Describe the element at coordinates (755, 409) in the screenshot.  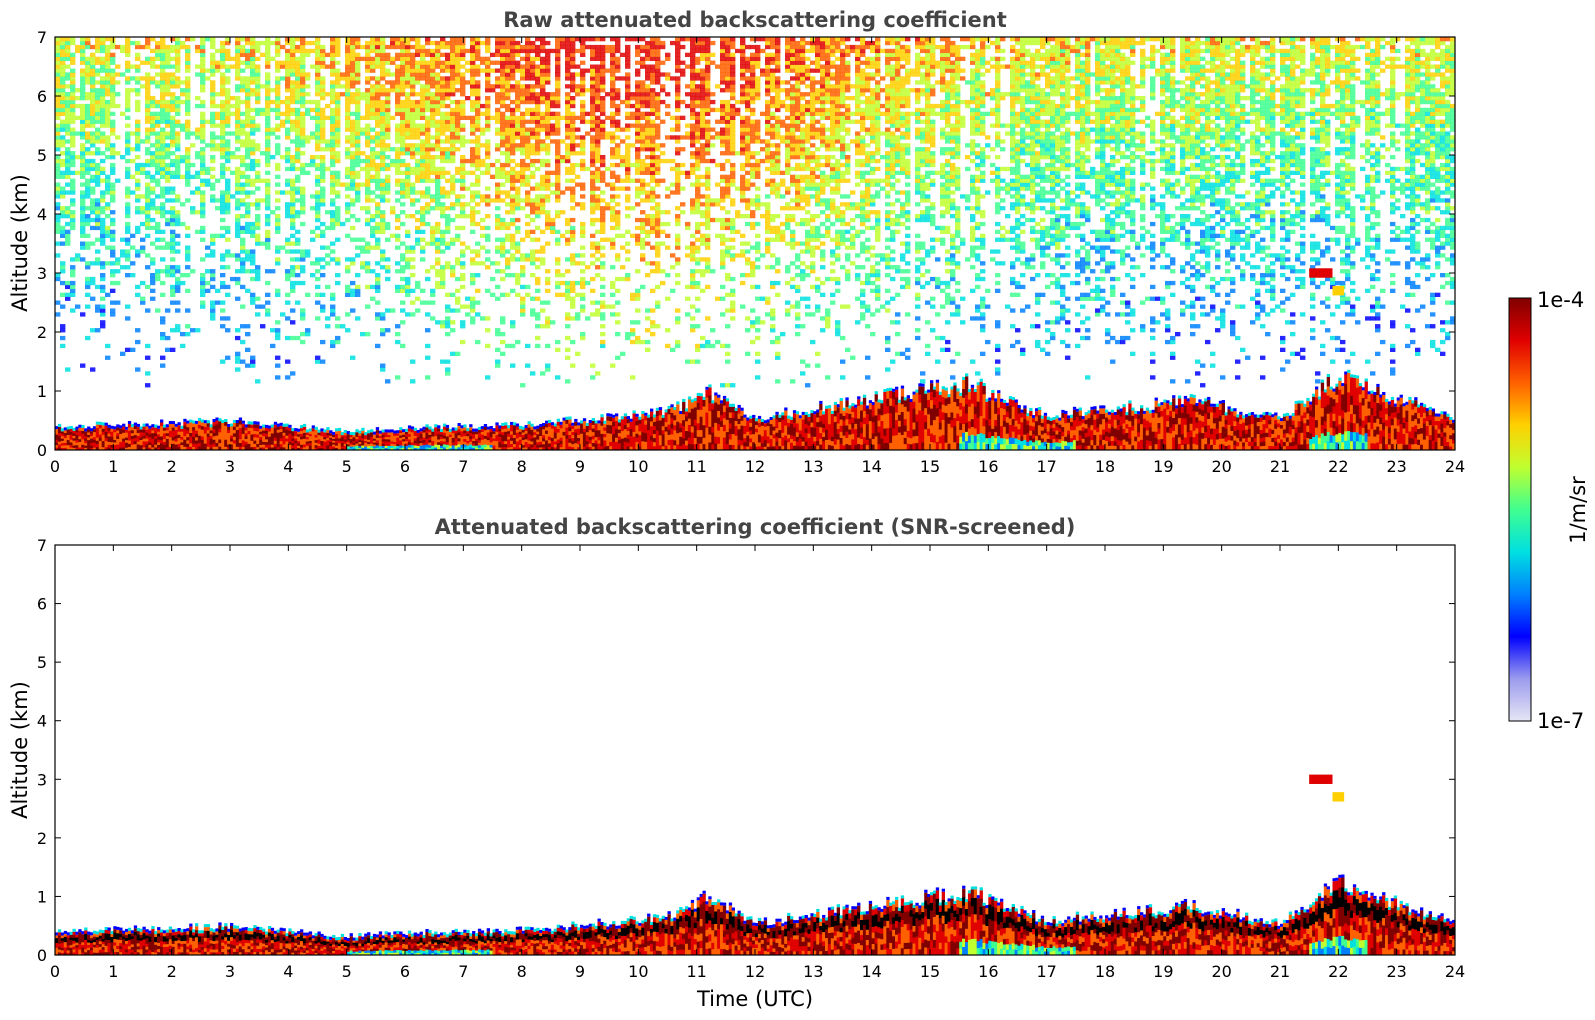
I see `raw-boundary-layer` at that location.